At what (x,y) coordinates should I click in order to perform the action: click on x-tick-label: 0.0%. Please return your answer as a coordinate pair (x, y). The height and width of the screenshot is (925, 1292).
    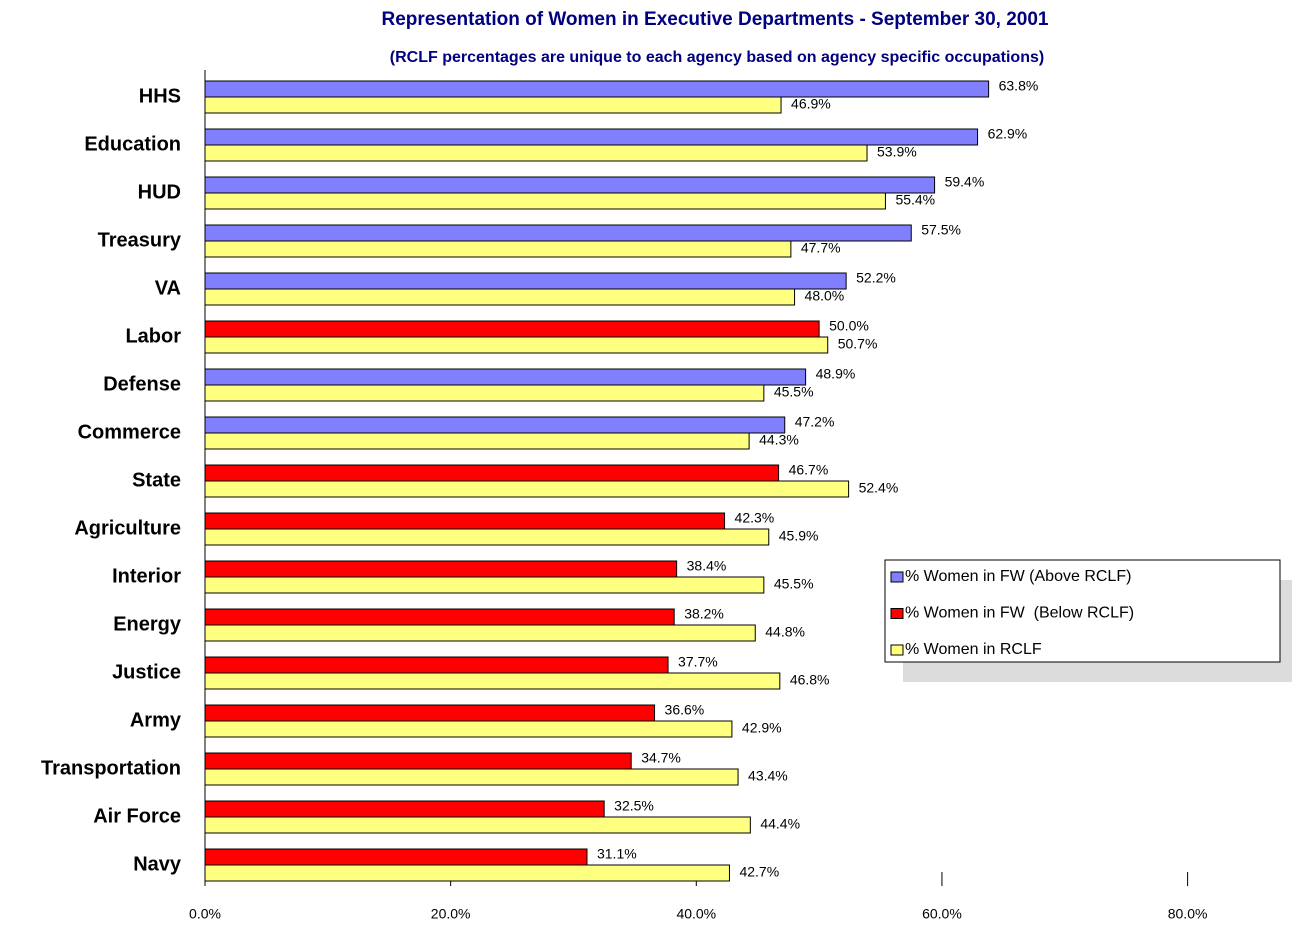
    Looking at the image, I should click on (205, 914).